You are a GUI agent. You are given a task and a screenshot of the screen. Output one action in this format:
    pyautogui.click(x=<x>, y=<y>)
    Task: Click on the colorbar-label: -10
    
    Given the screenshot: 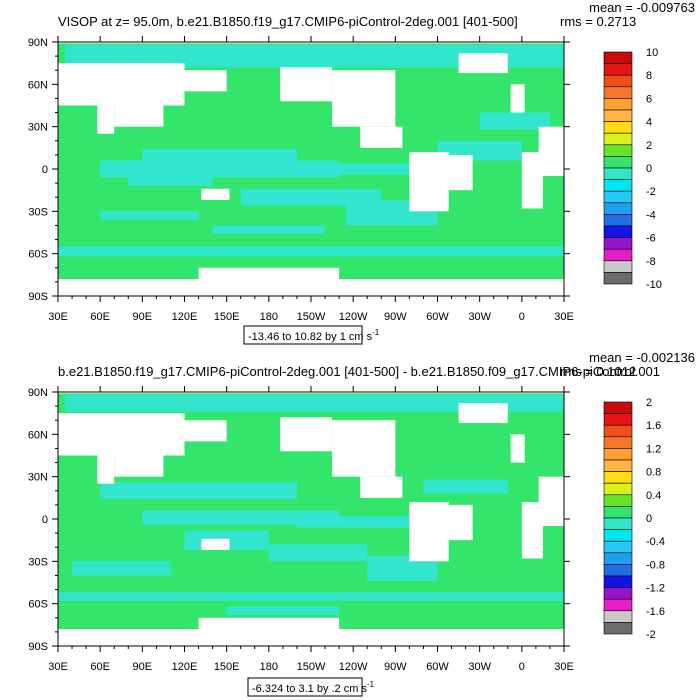 What is the action you would take?
    pyautogui.click(x=654, y=285)
    